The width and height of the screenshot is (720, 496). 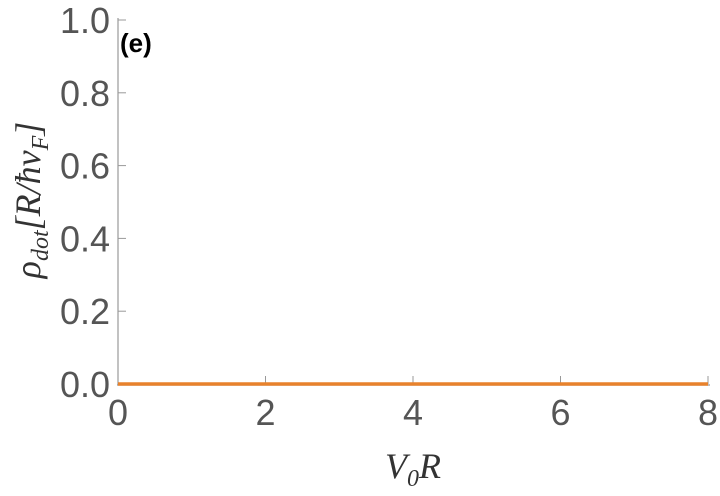 I want to click on y-label-sub: F, so click(x=41, y=143).